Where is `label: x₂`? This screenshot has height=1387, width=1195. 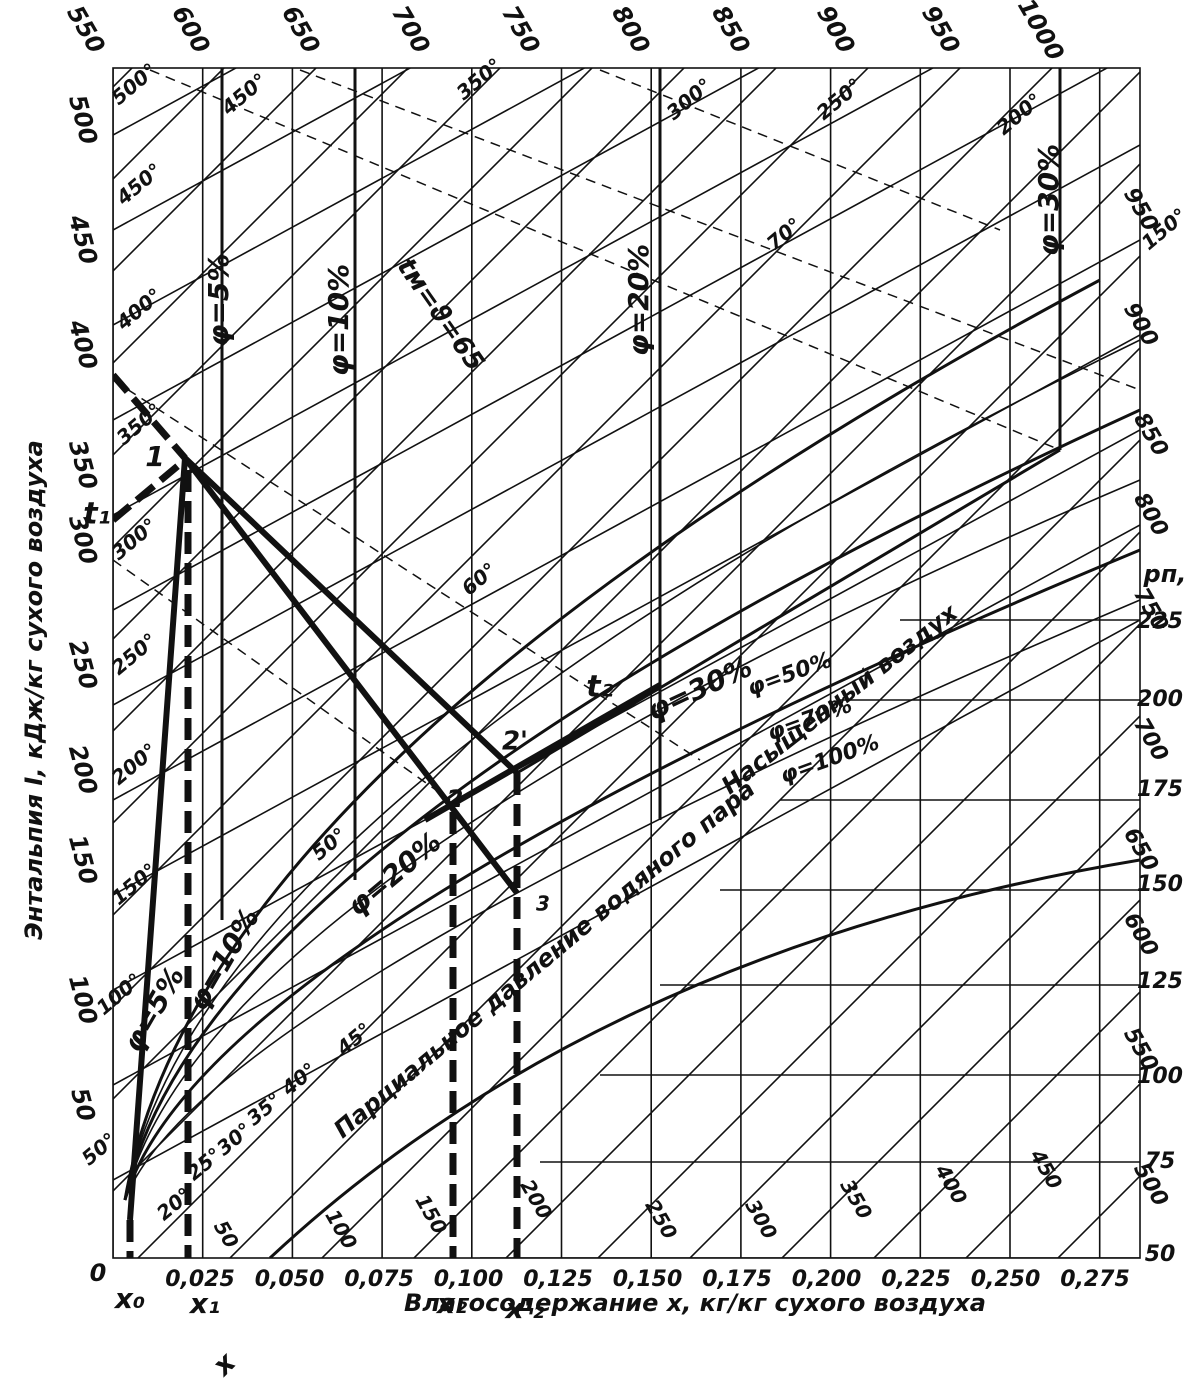
label: x₂ is located at coordinates (451, 1303).